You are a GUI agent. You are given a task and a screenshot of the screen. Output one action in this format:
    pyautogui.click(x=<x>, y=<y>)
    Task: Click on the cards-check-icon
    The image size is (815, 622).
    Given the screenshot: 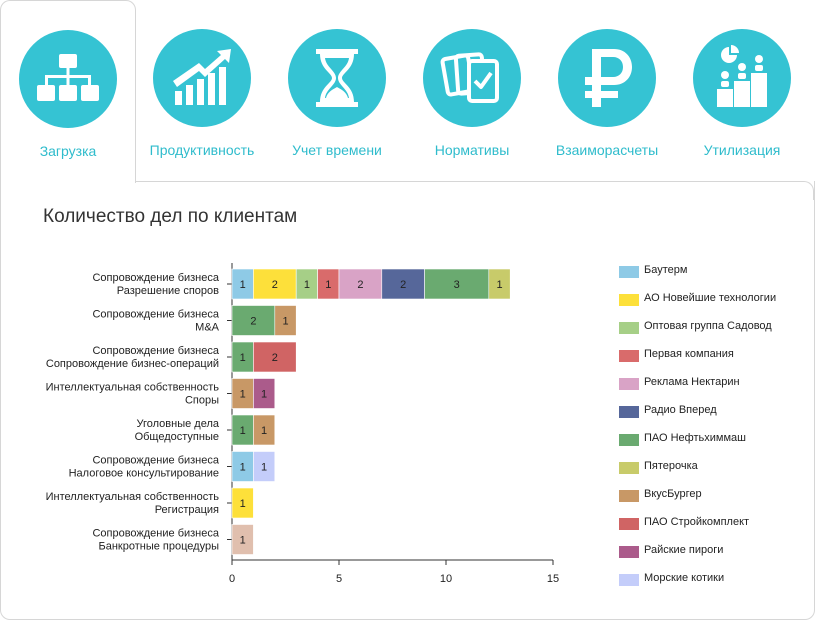 What is the action you would take?
    pyautogui.click(x=472, y=78)
    